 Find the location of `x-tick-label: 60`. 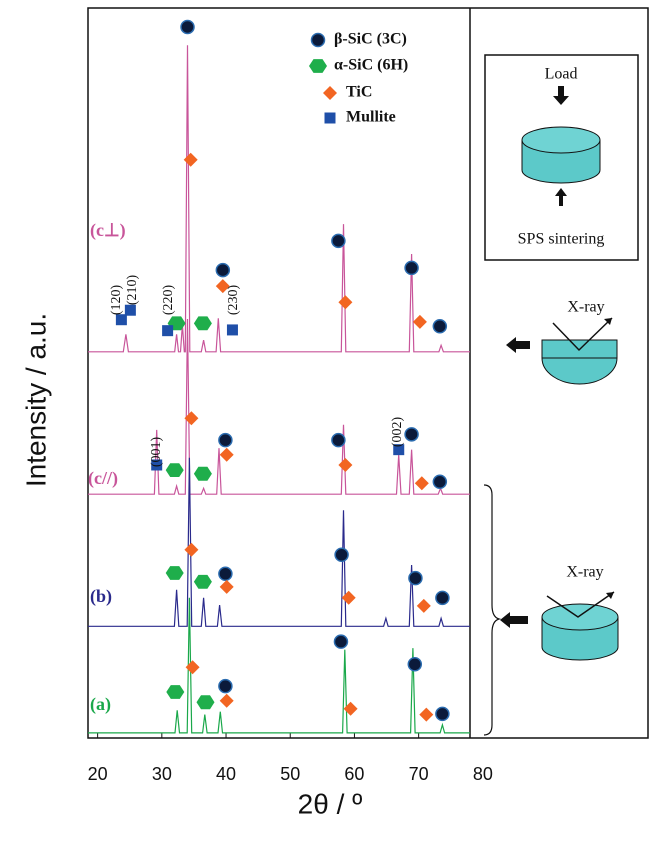

x-tick-label: 60 is located at coordinates (354, 774).